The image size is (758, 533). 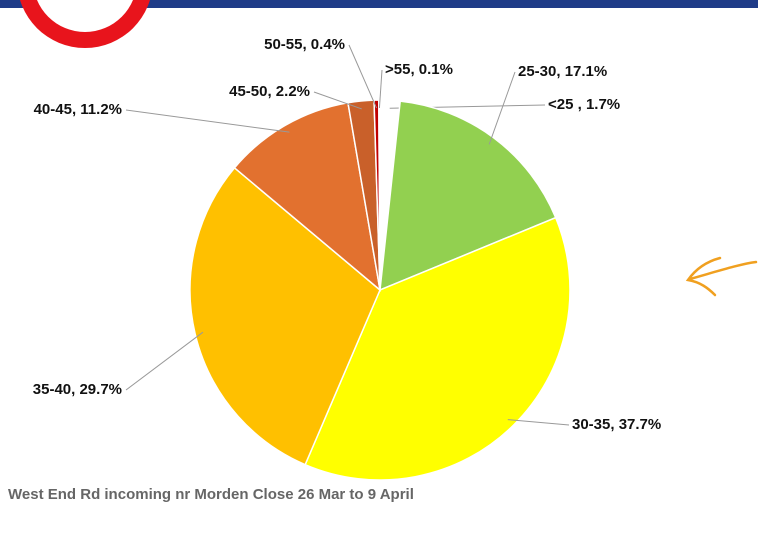 What do you see at coordinates (419, 69) in the screenshot?
I see `data-label: >55, 0.1%` at bounding box center [419, 69].